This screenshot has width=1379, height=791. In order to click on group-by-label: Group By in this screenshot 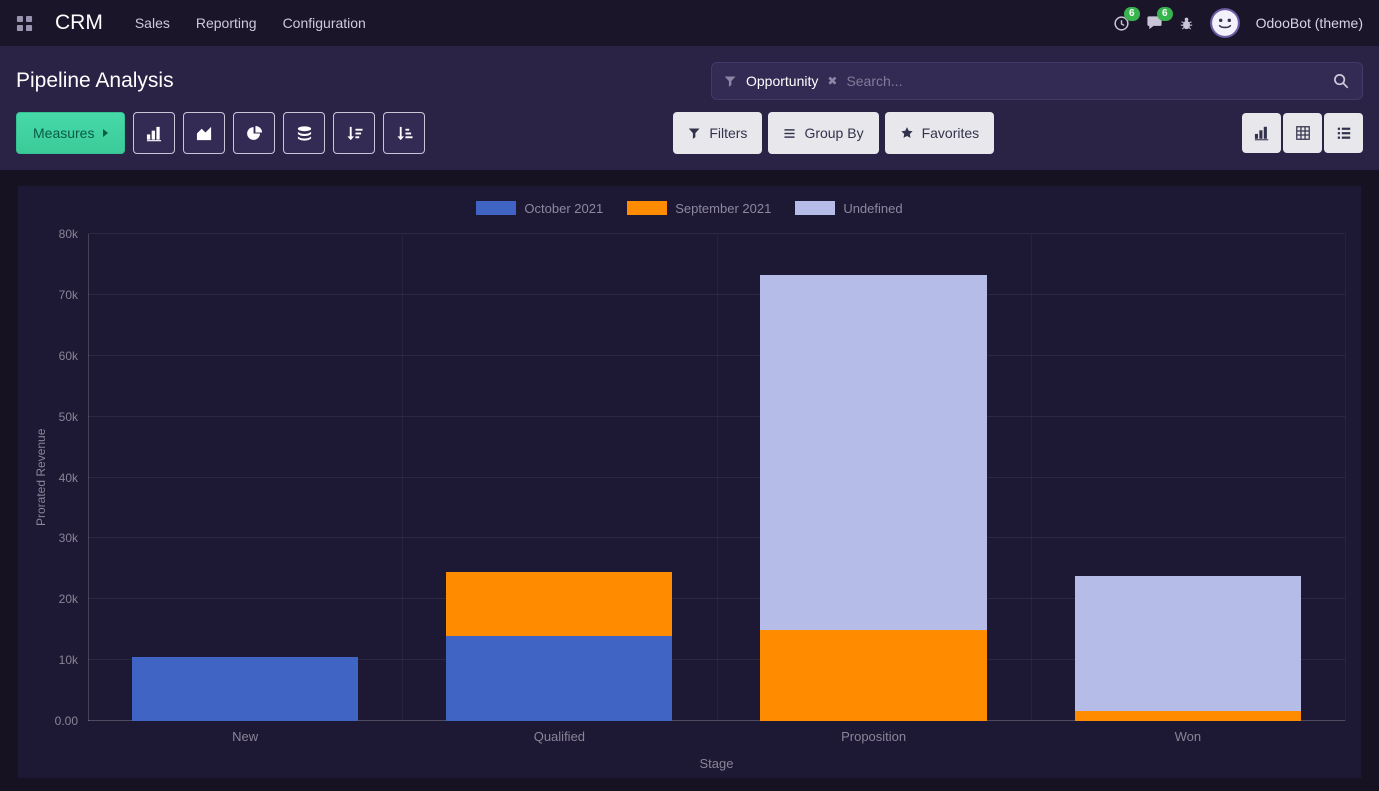, I will do `click(834, 133)`.